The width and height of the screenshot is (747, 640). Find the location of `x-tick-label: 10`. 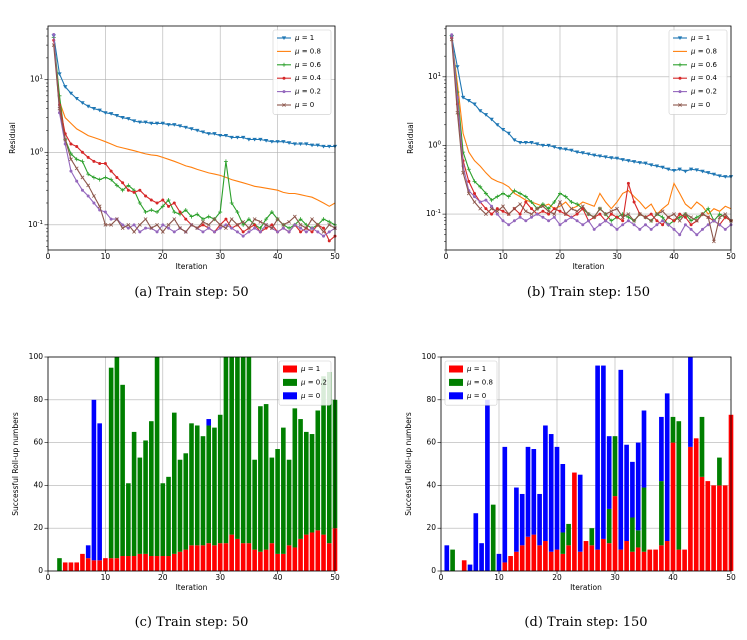

x-tick-label: 10 is located at coordinates (499, 577).